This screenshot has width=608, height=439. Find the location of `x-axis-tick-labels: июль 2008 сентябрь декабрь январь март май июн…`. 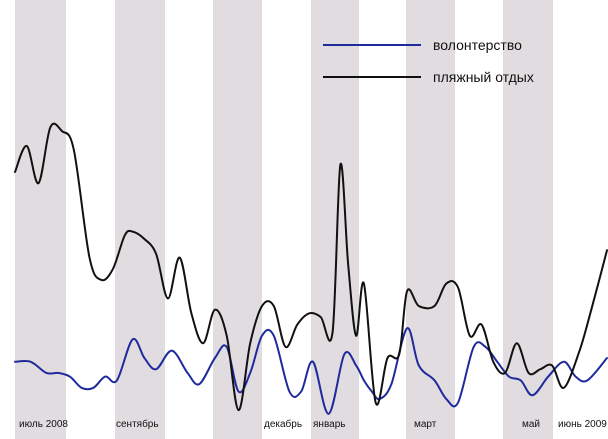

x-axis-tick-labels: июль 2008 сентябрь декабрь январь март май июн… is located at coordinates (313, 424).